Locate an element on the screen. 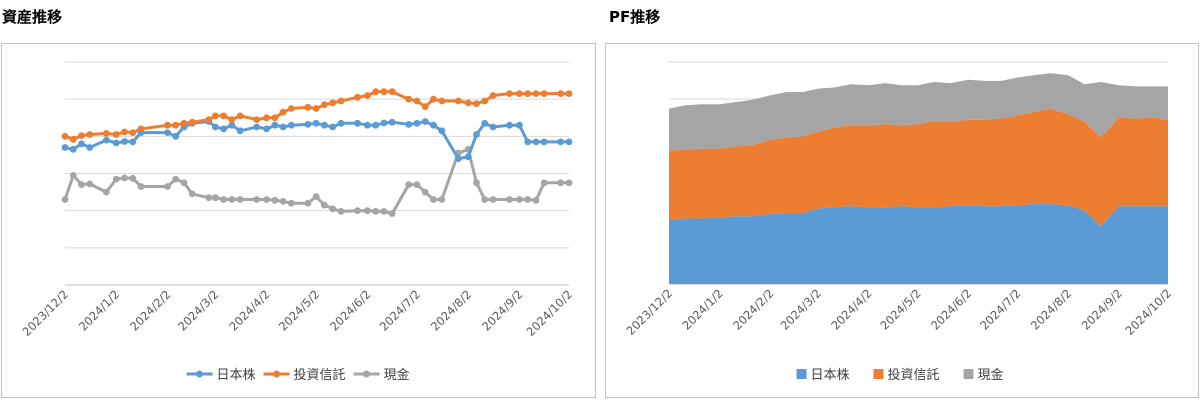  series-area is located at coordinates (918, 167).